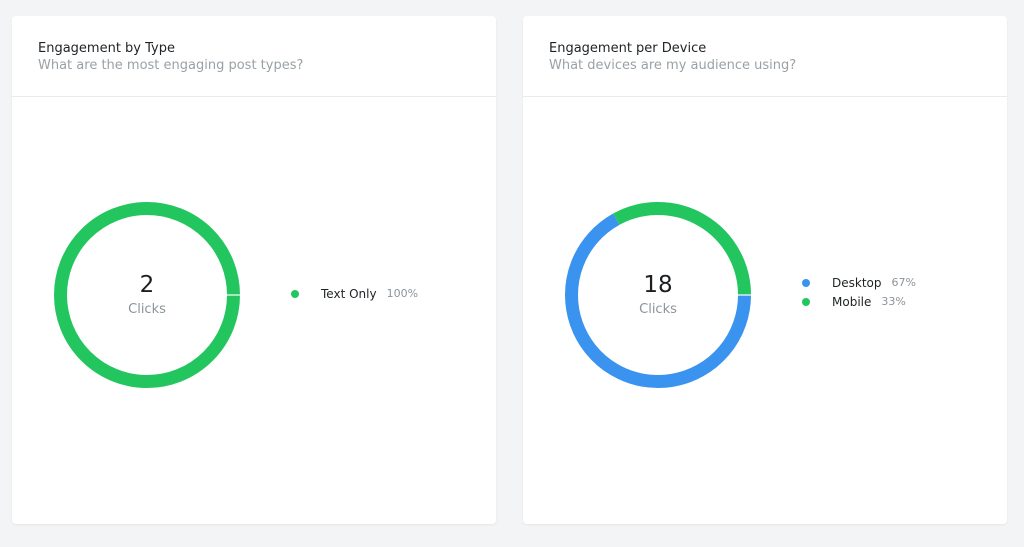 The height and width of the screenshot is (547, 1024). What do you see at coordinates (893, 301) in the screenshot?
I see `legend-percent: 33%` at bounding box center [893, 301].